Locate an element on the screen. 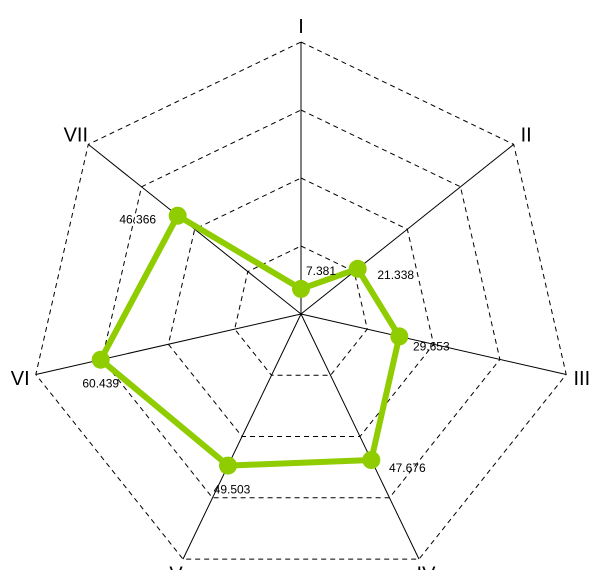 The image size is (591, 570). data-value-label: 47.676 is located at coordinates (407, 468).